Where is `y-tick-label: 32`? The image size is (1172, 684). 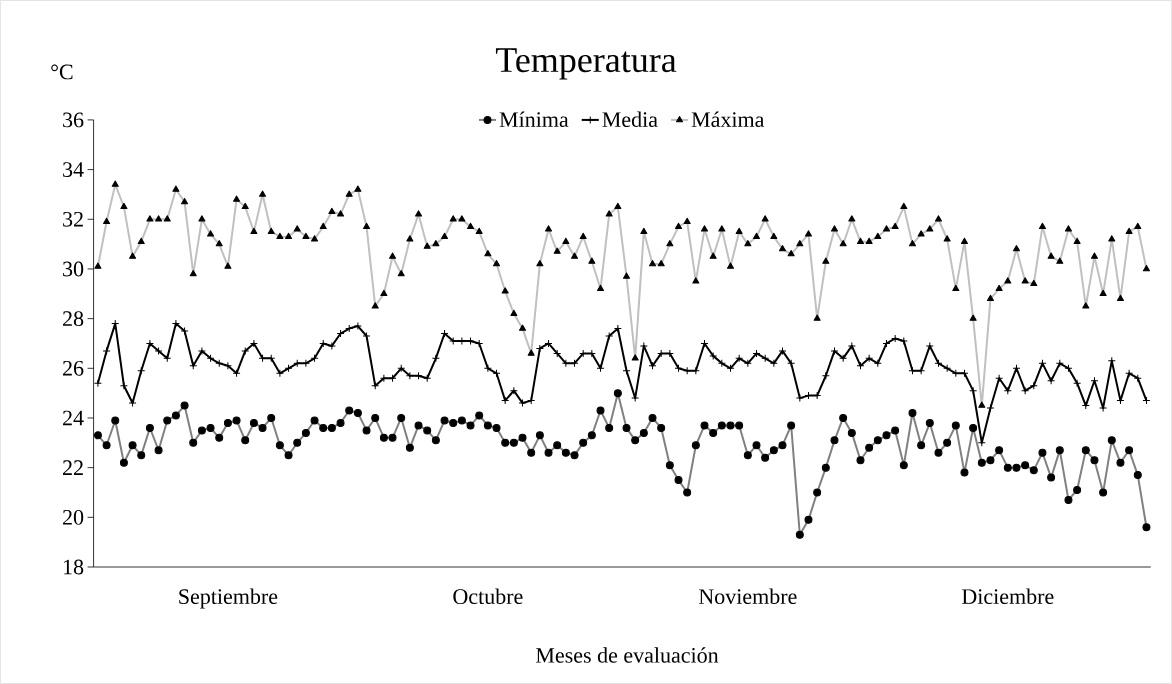
y-tick-label: 32 is located at coordinates (73, 219).